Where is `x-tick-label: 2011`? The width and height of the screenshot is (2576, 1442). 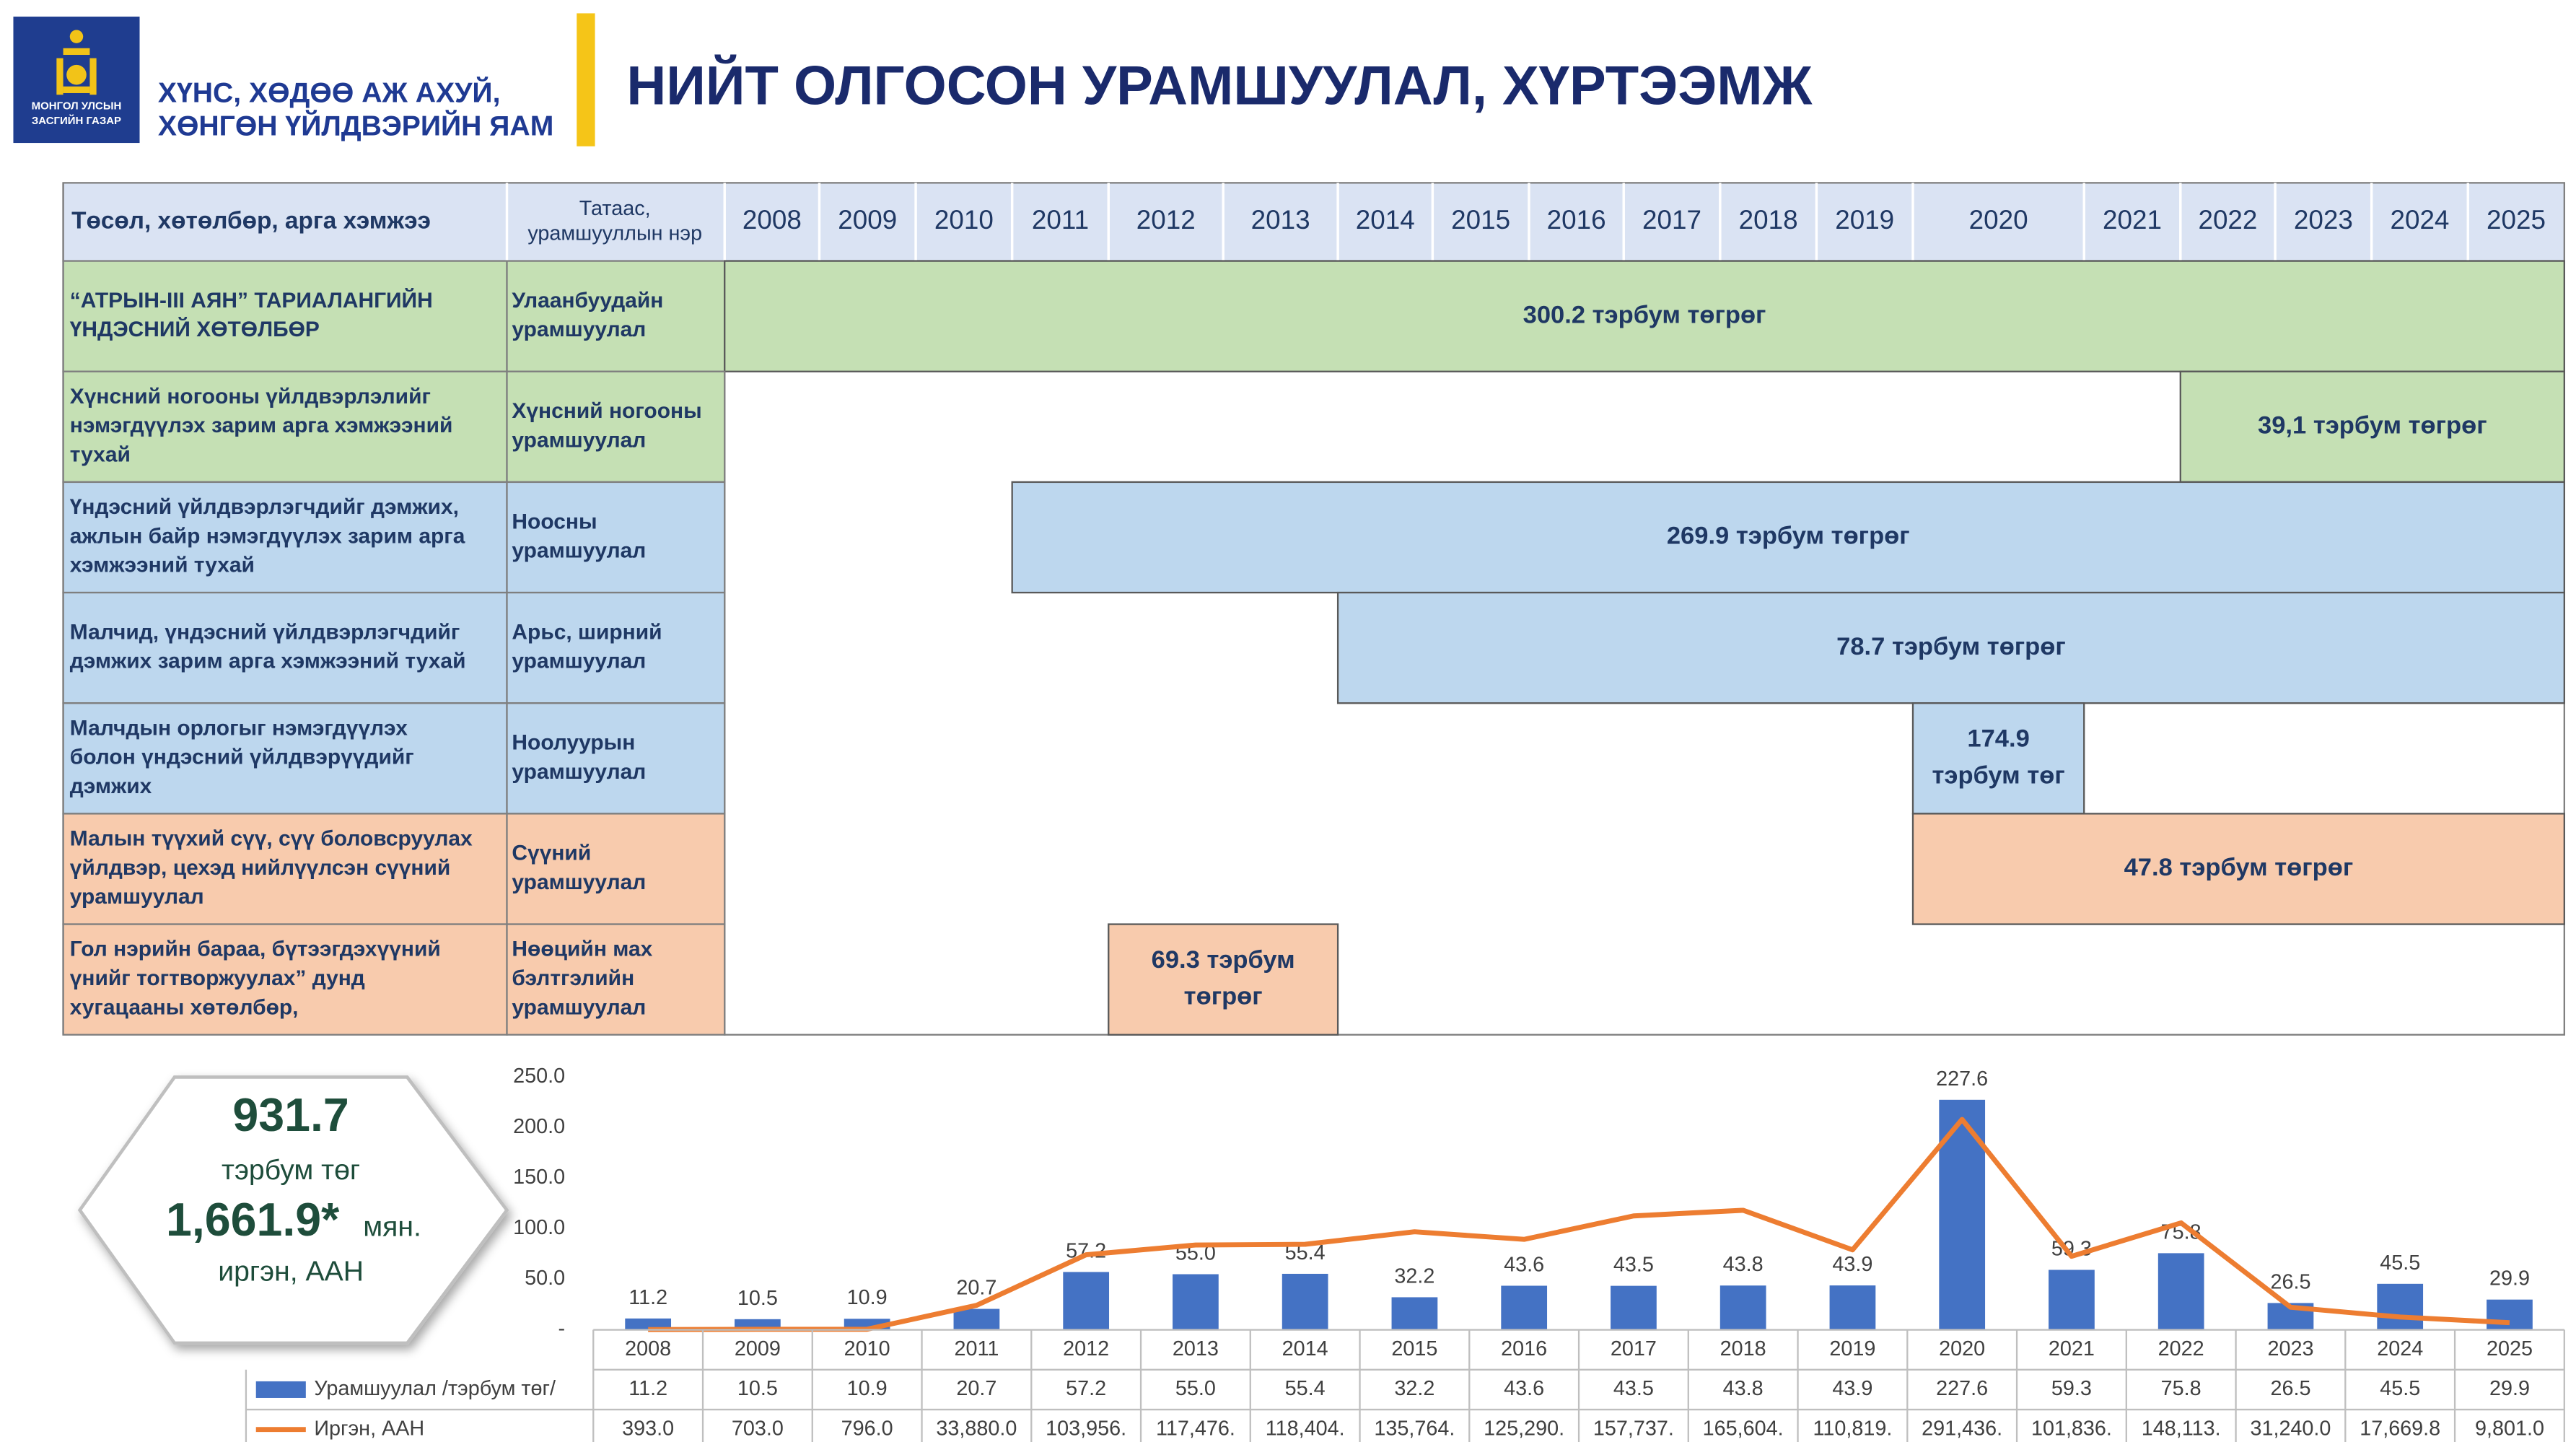
x-tick-label: 2011 is located at coordinates (977, 1349).